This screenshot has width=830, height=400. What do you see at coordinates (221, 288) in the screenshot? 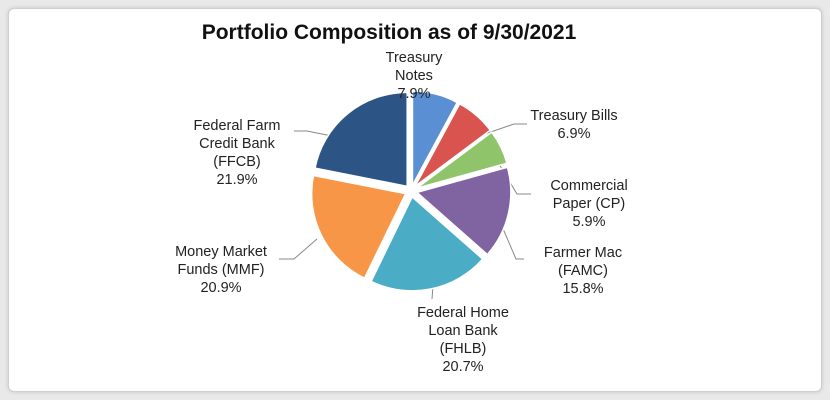
I see `value-label: 20.9%` at bounding box center [221, 288].